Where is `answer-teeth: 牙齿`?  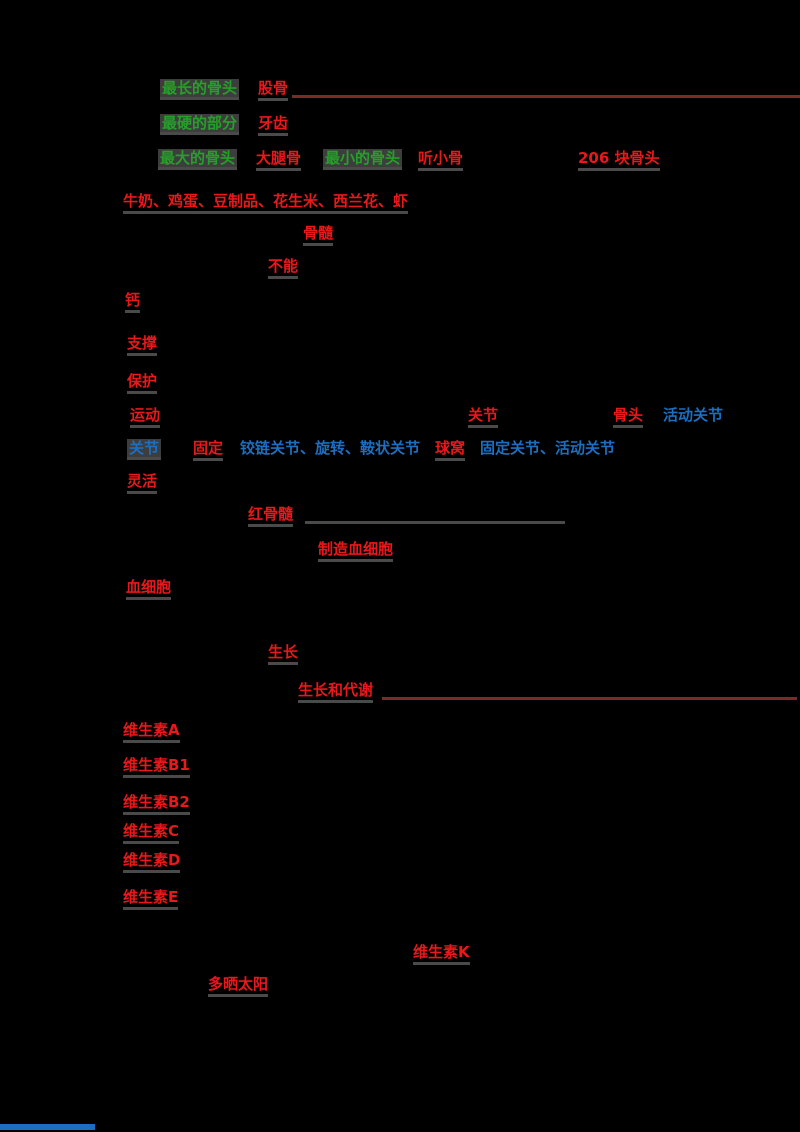 answer-teeth: 牙齿 is located at coordinates (273, 125).